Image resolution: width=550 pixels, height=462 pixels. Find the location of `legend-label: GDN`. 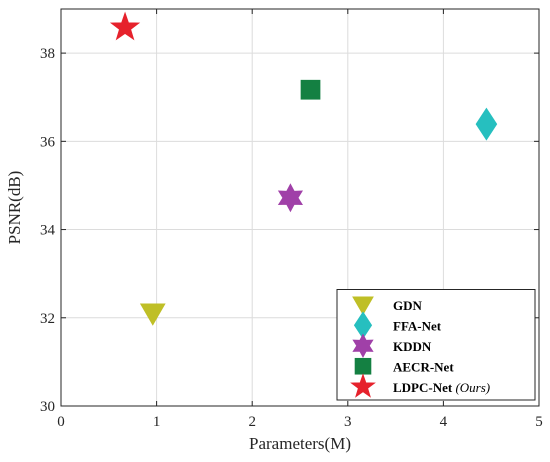

legend-label: GDN is located at coordinates (408, 305).